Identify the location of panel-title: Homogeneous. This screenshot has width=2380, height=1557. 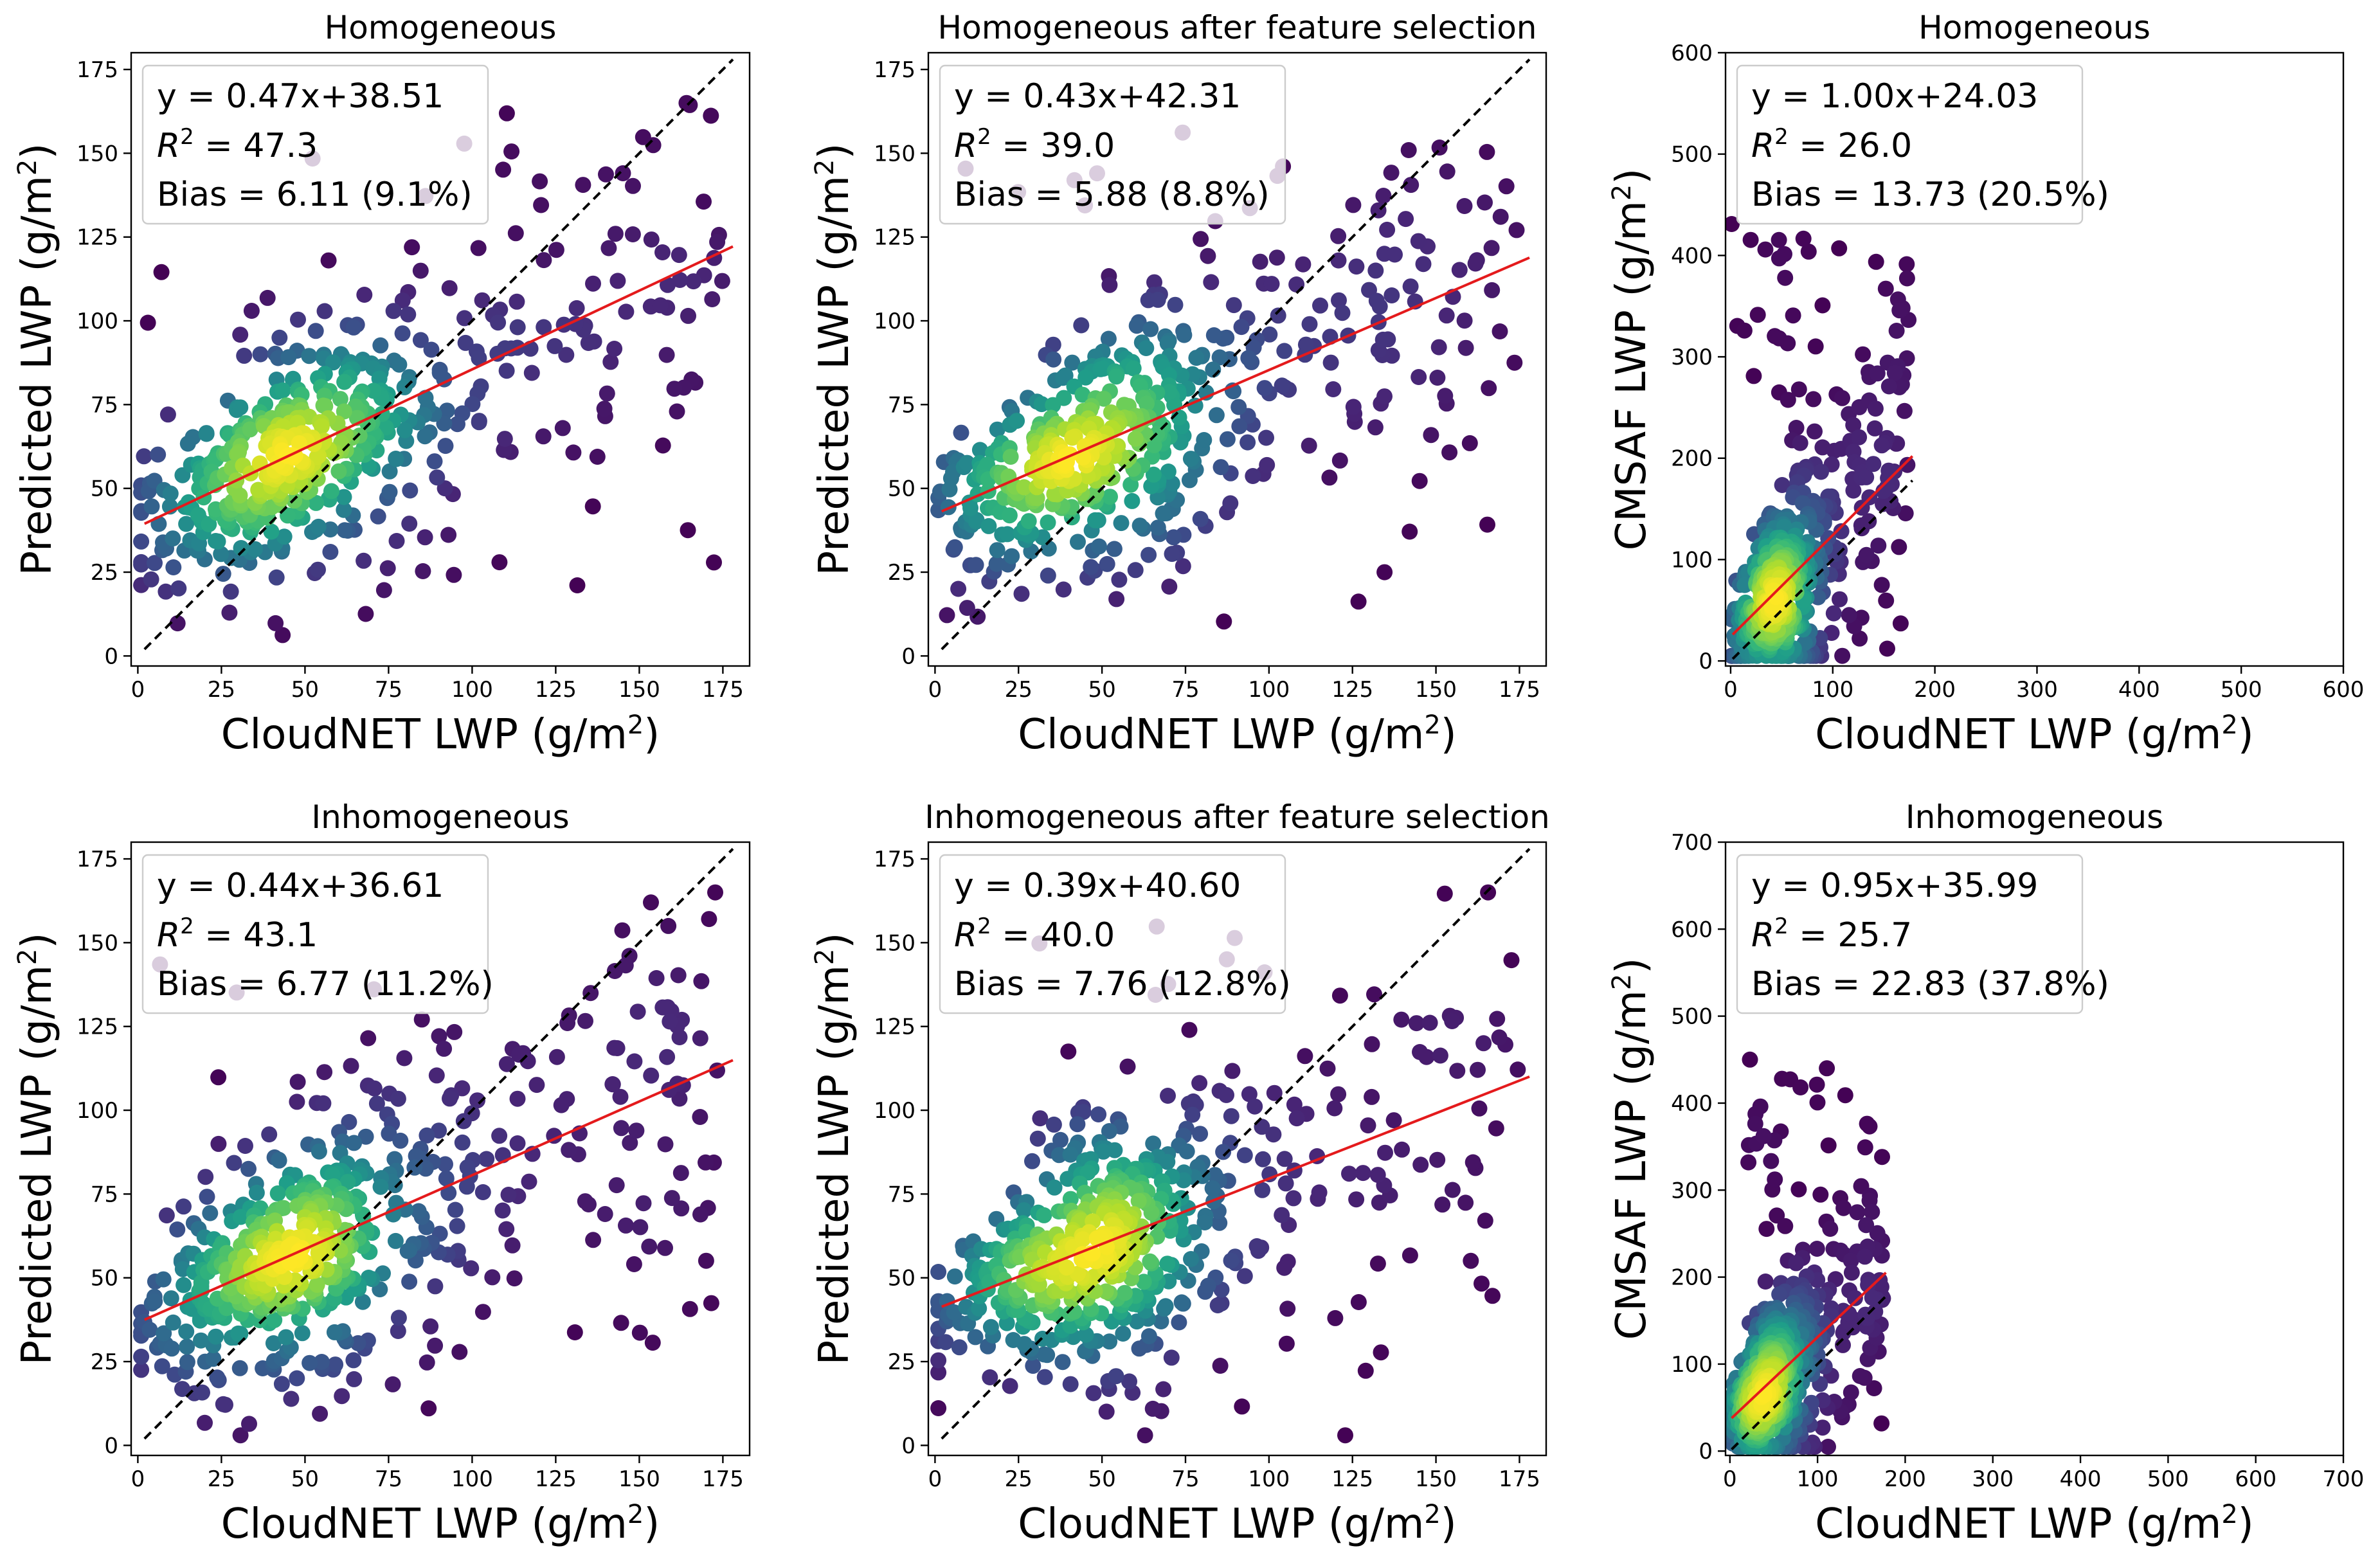
(441, 28).